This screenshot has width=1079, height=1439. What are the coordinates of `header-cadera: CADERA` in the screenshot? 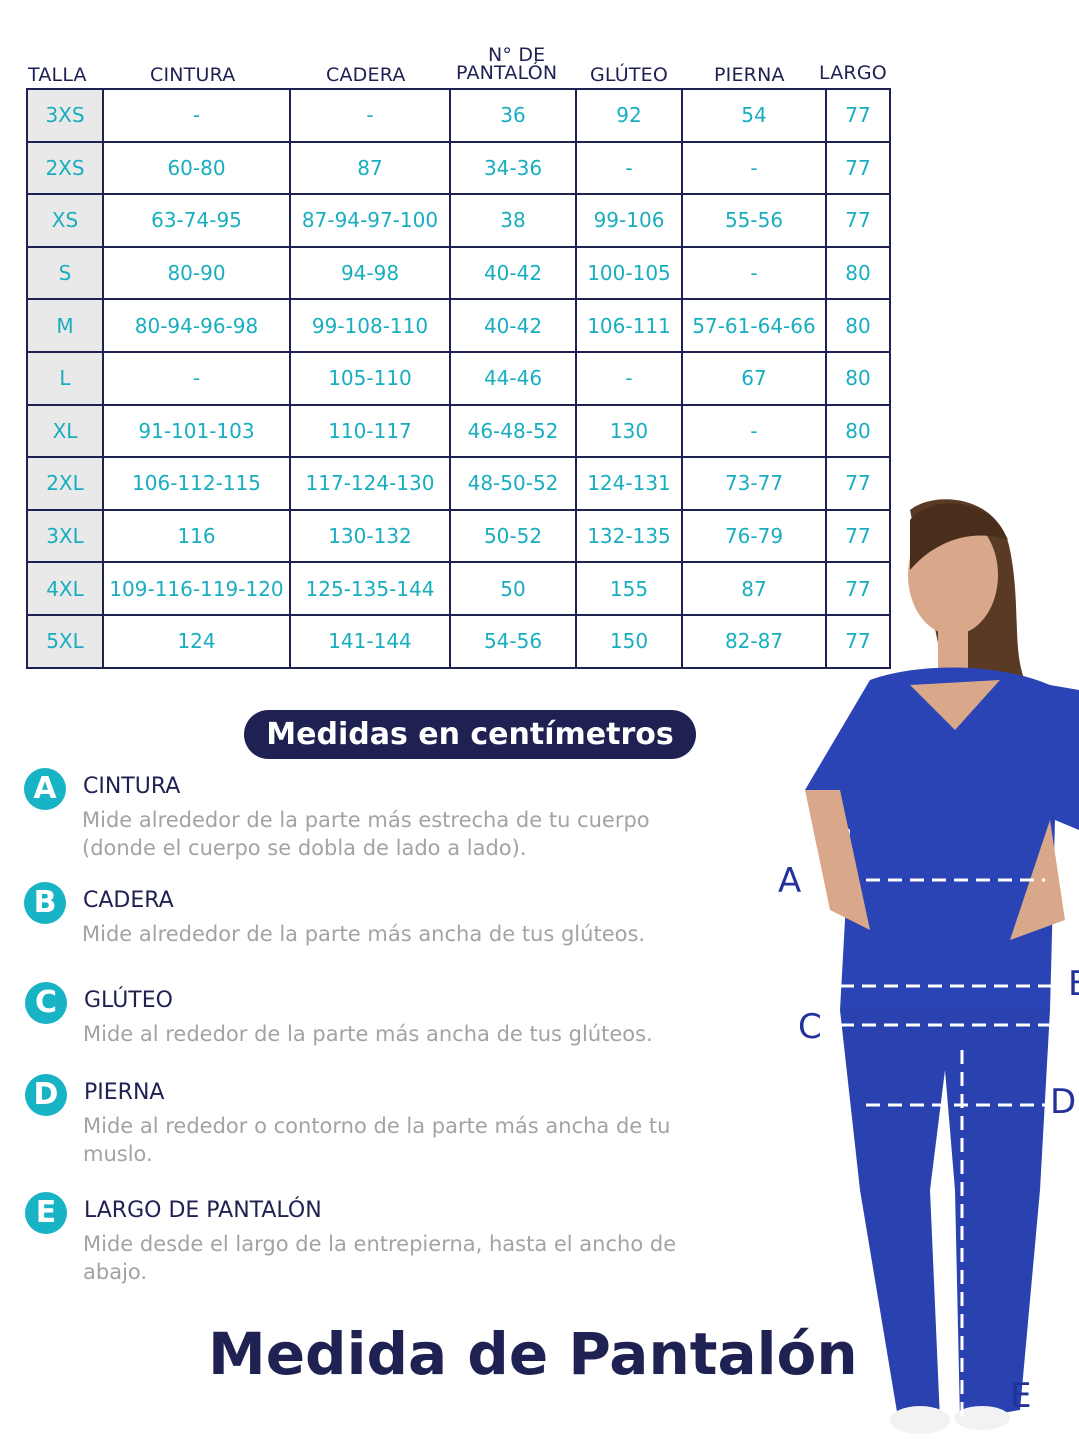 It's located at (366, 75).